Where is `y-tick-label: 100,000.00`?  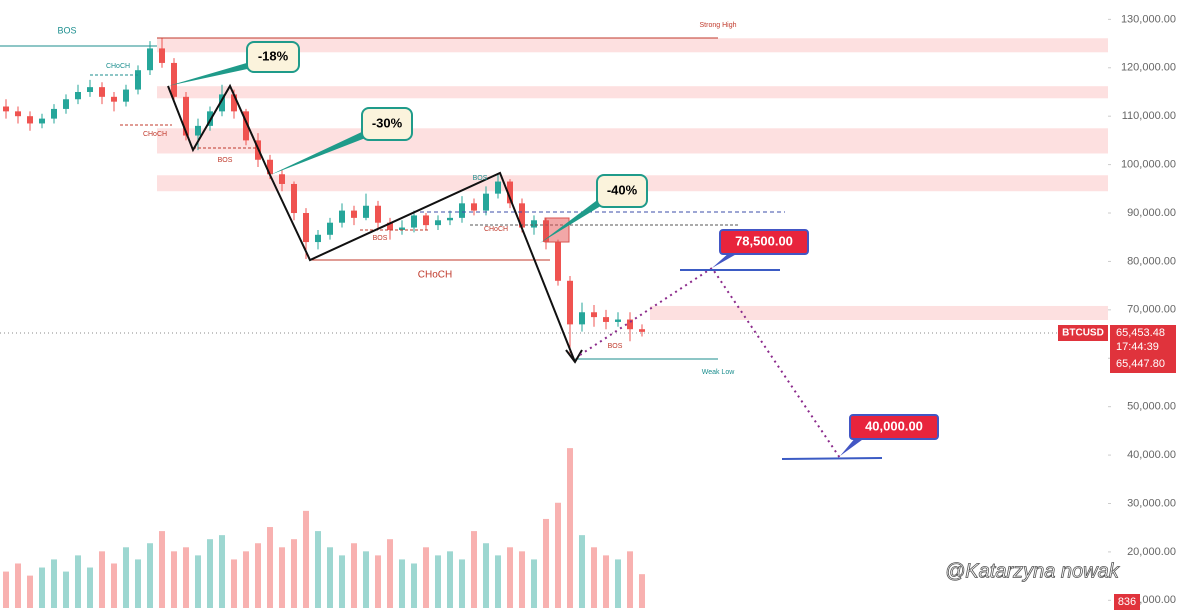
y-tick-label: 100,000.00 is located at coordinates (1148, 165).